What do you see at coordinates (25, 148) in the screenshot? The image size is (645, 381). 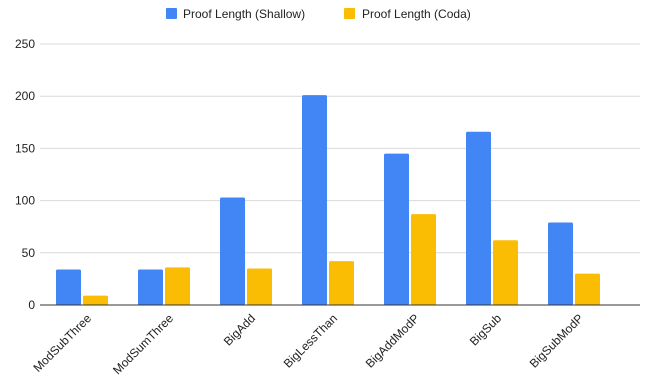 I see `y-tick-label: 150` at bounding box center [25, 148].